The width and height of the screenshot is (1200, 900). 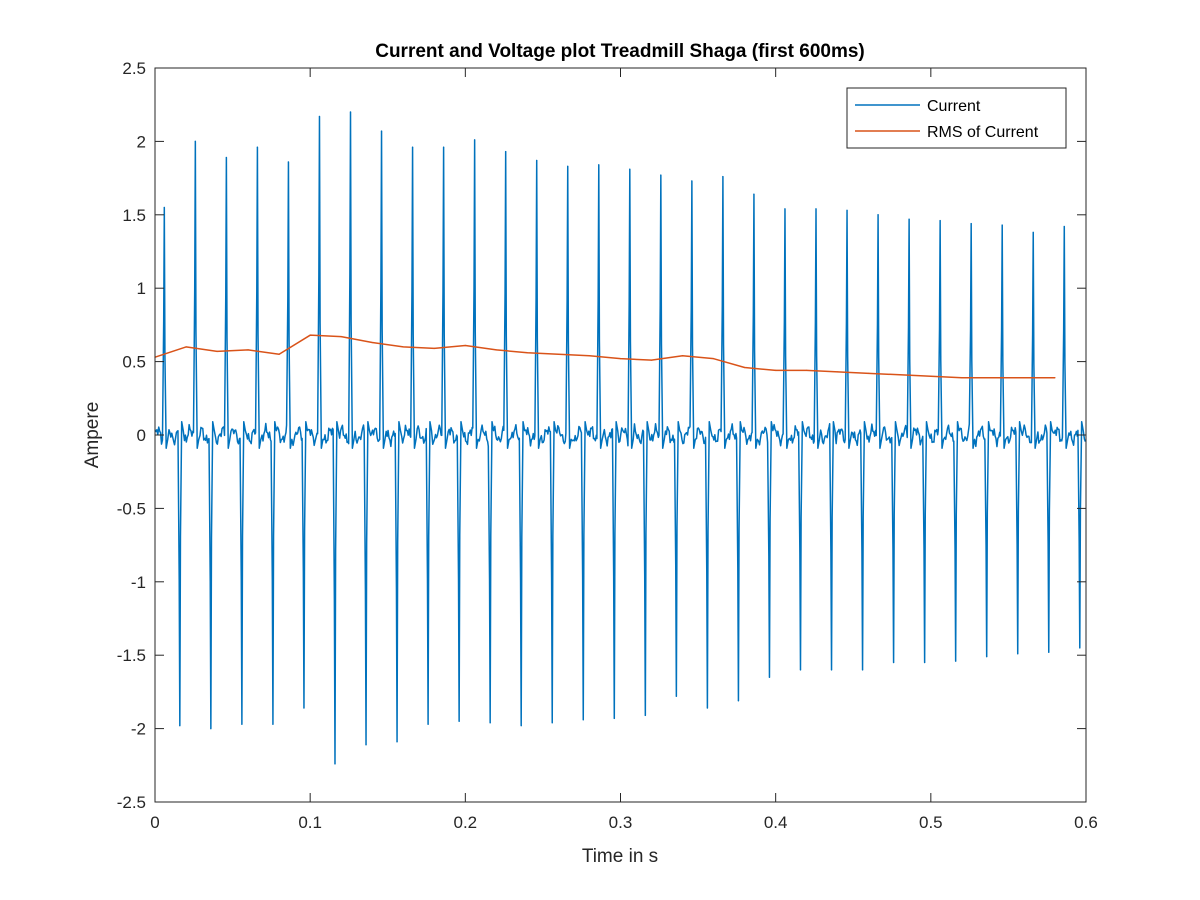 I want to click on legend-label-current: Current, so click(x=954, y=106).